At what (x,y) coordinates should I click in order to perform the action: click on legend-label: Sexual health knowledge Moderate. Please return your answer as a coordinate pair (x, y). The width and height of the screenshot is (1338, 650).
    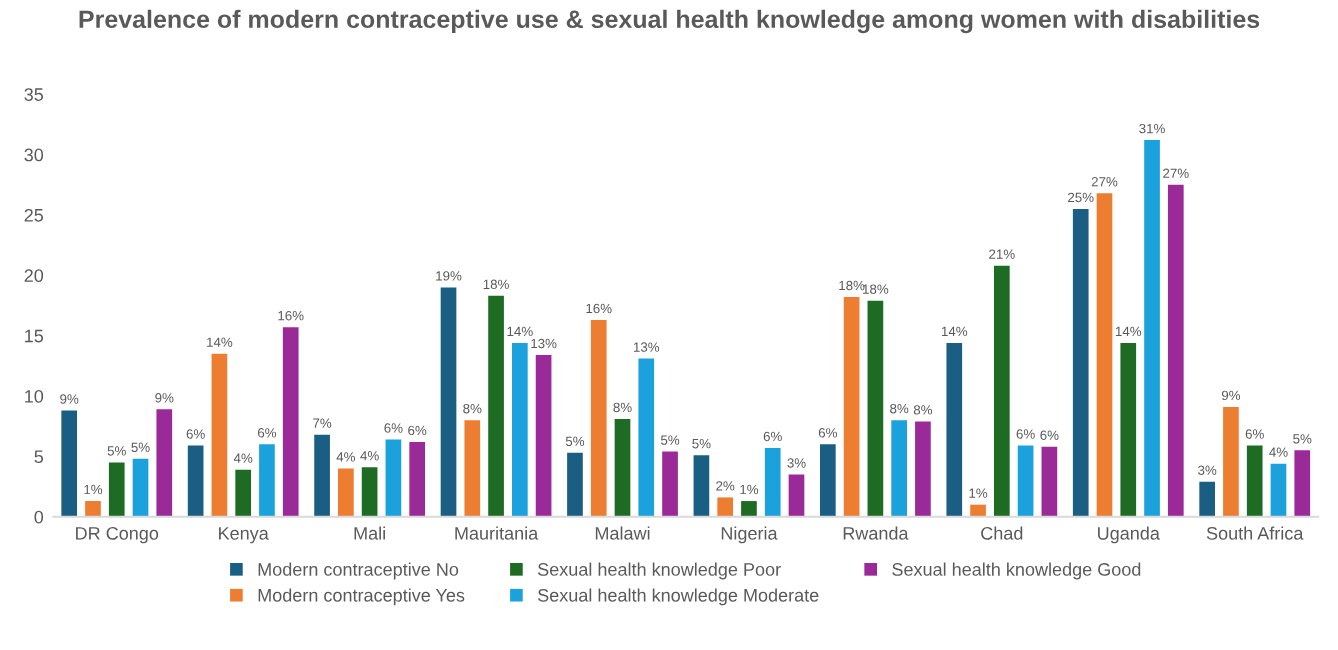
    Looking at the image, I should click on (678, 597).